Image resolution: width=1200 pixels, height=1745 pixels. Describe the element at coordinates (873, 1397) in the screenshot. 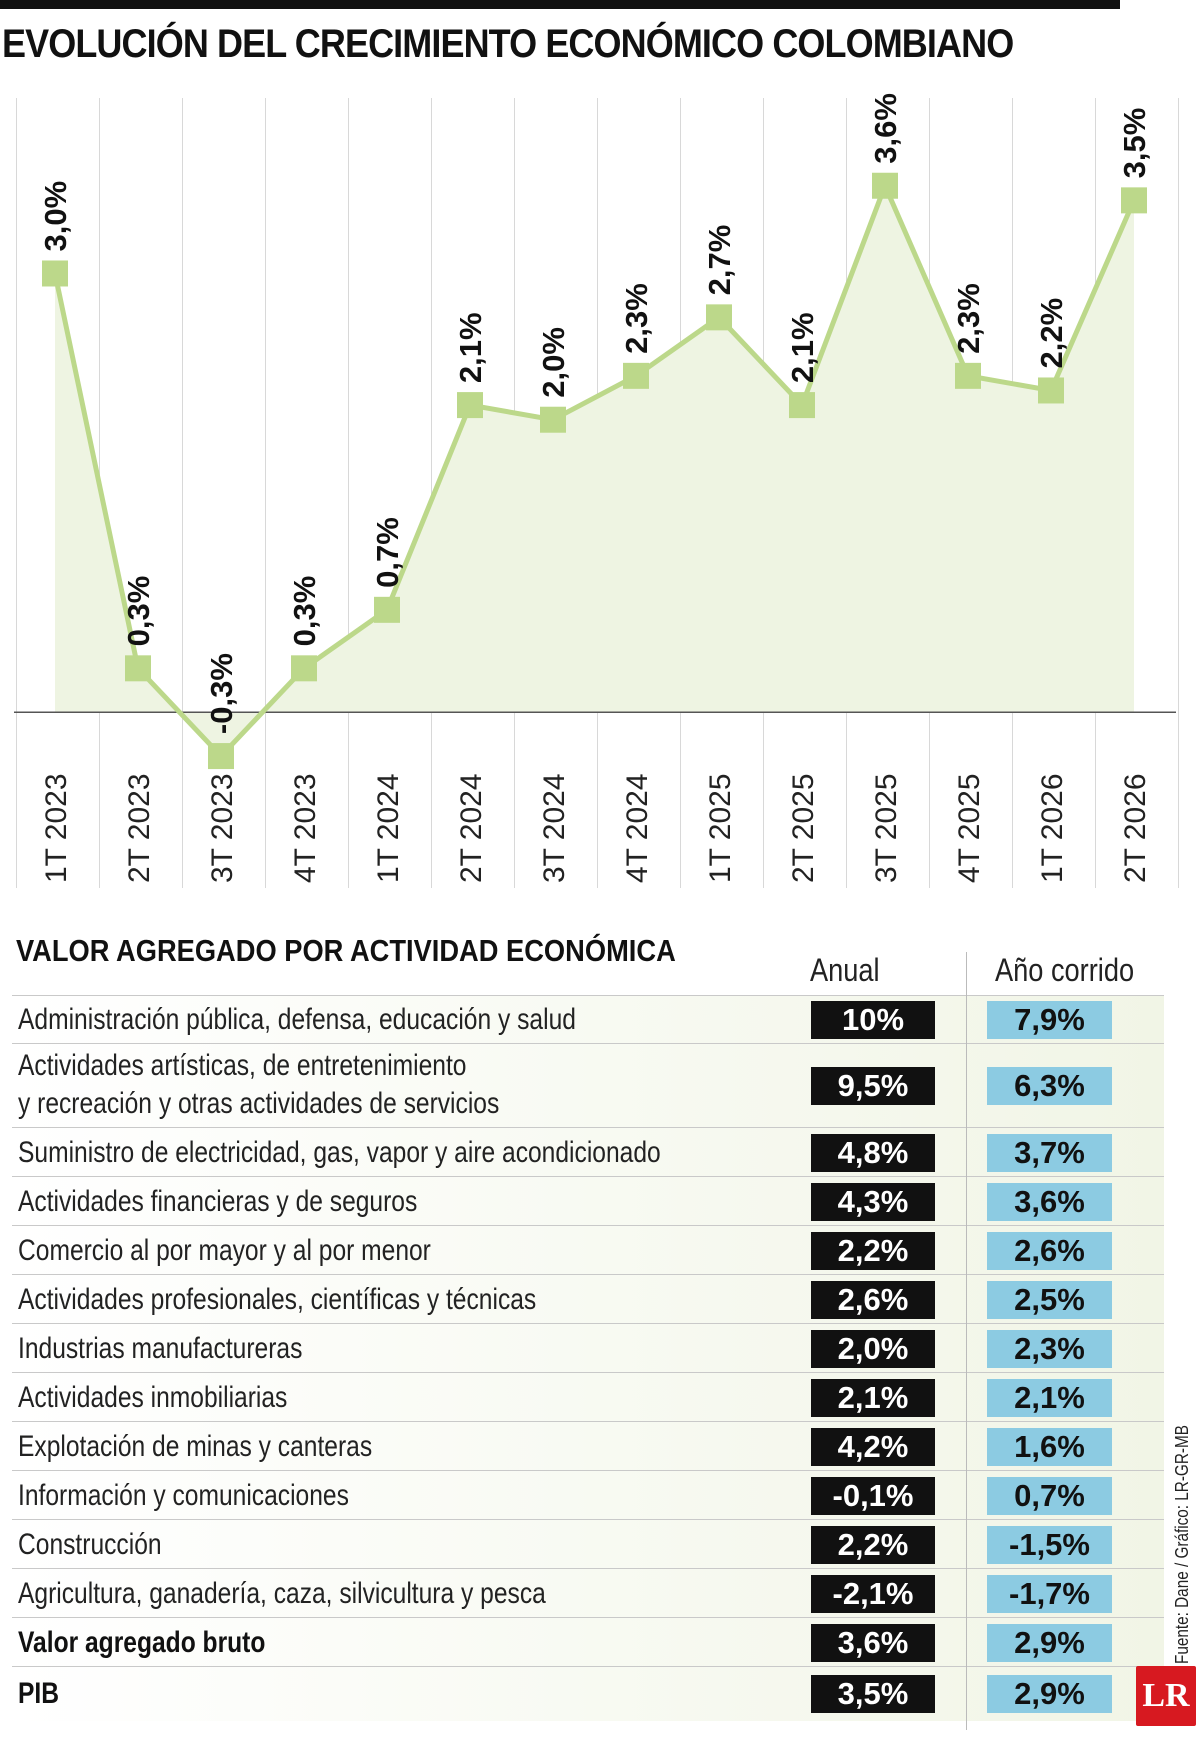

I see `anual-value: 2,1%` at that location.